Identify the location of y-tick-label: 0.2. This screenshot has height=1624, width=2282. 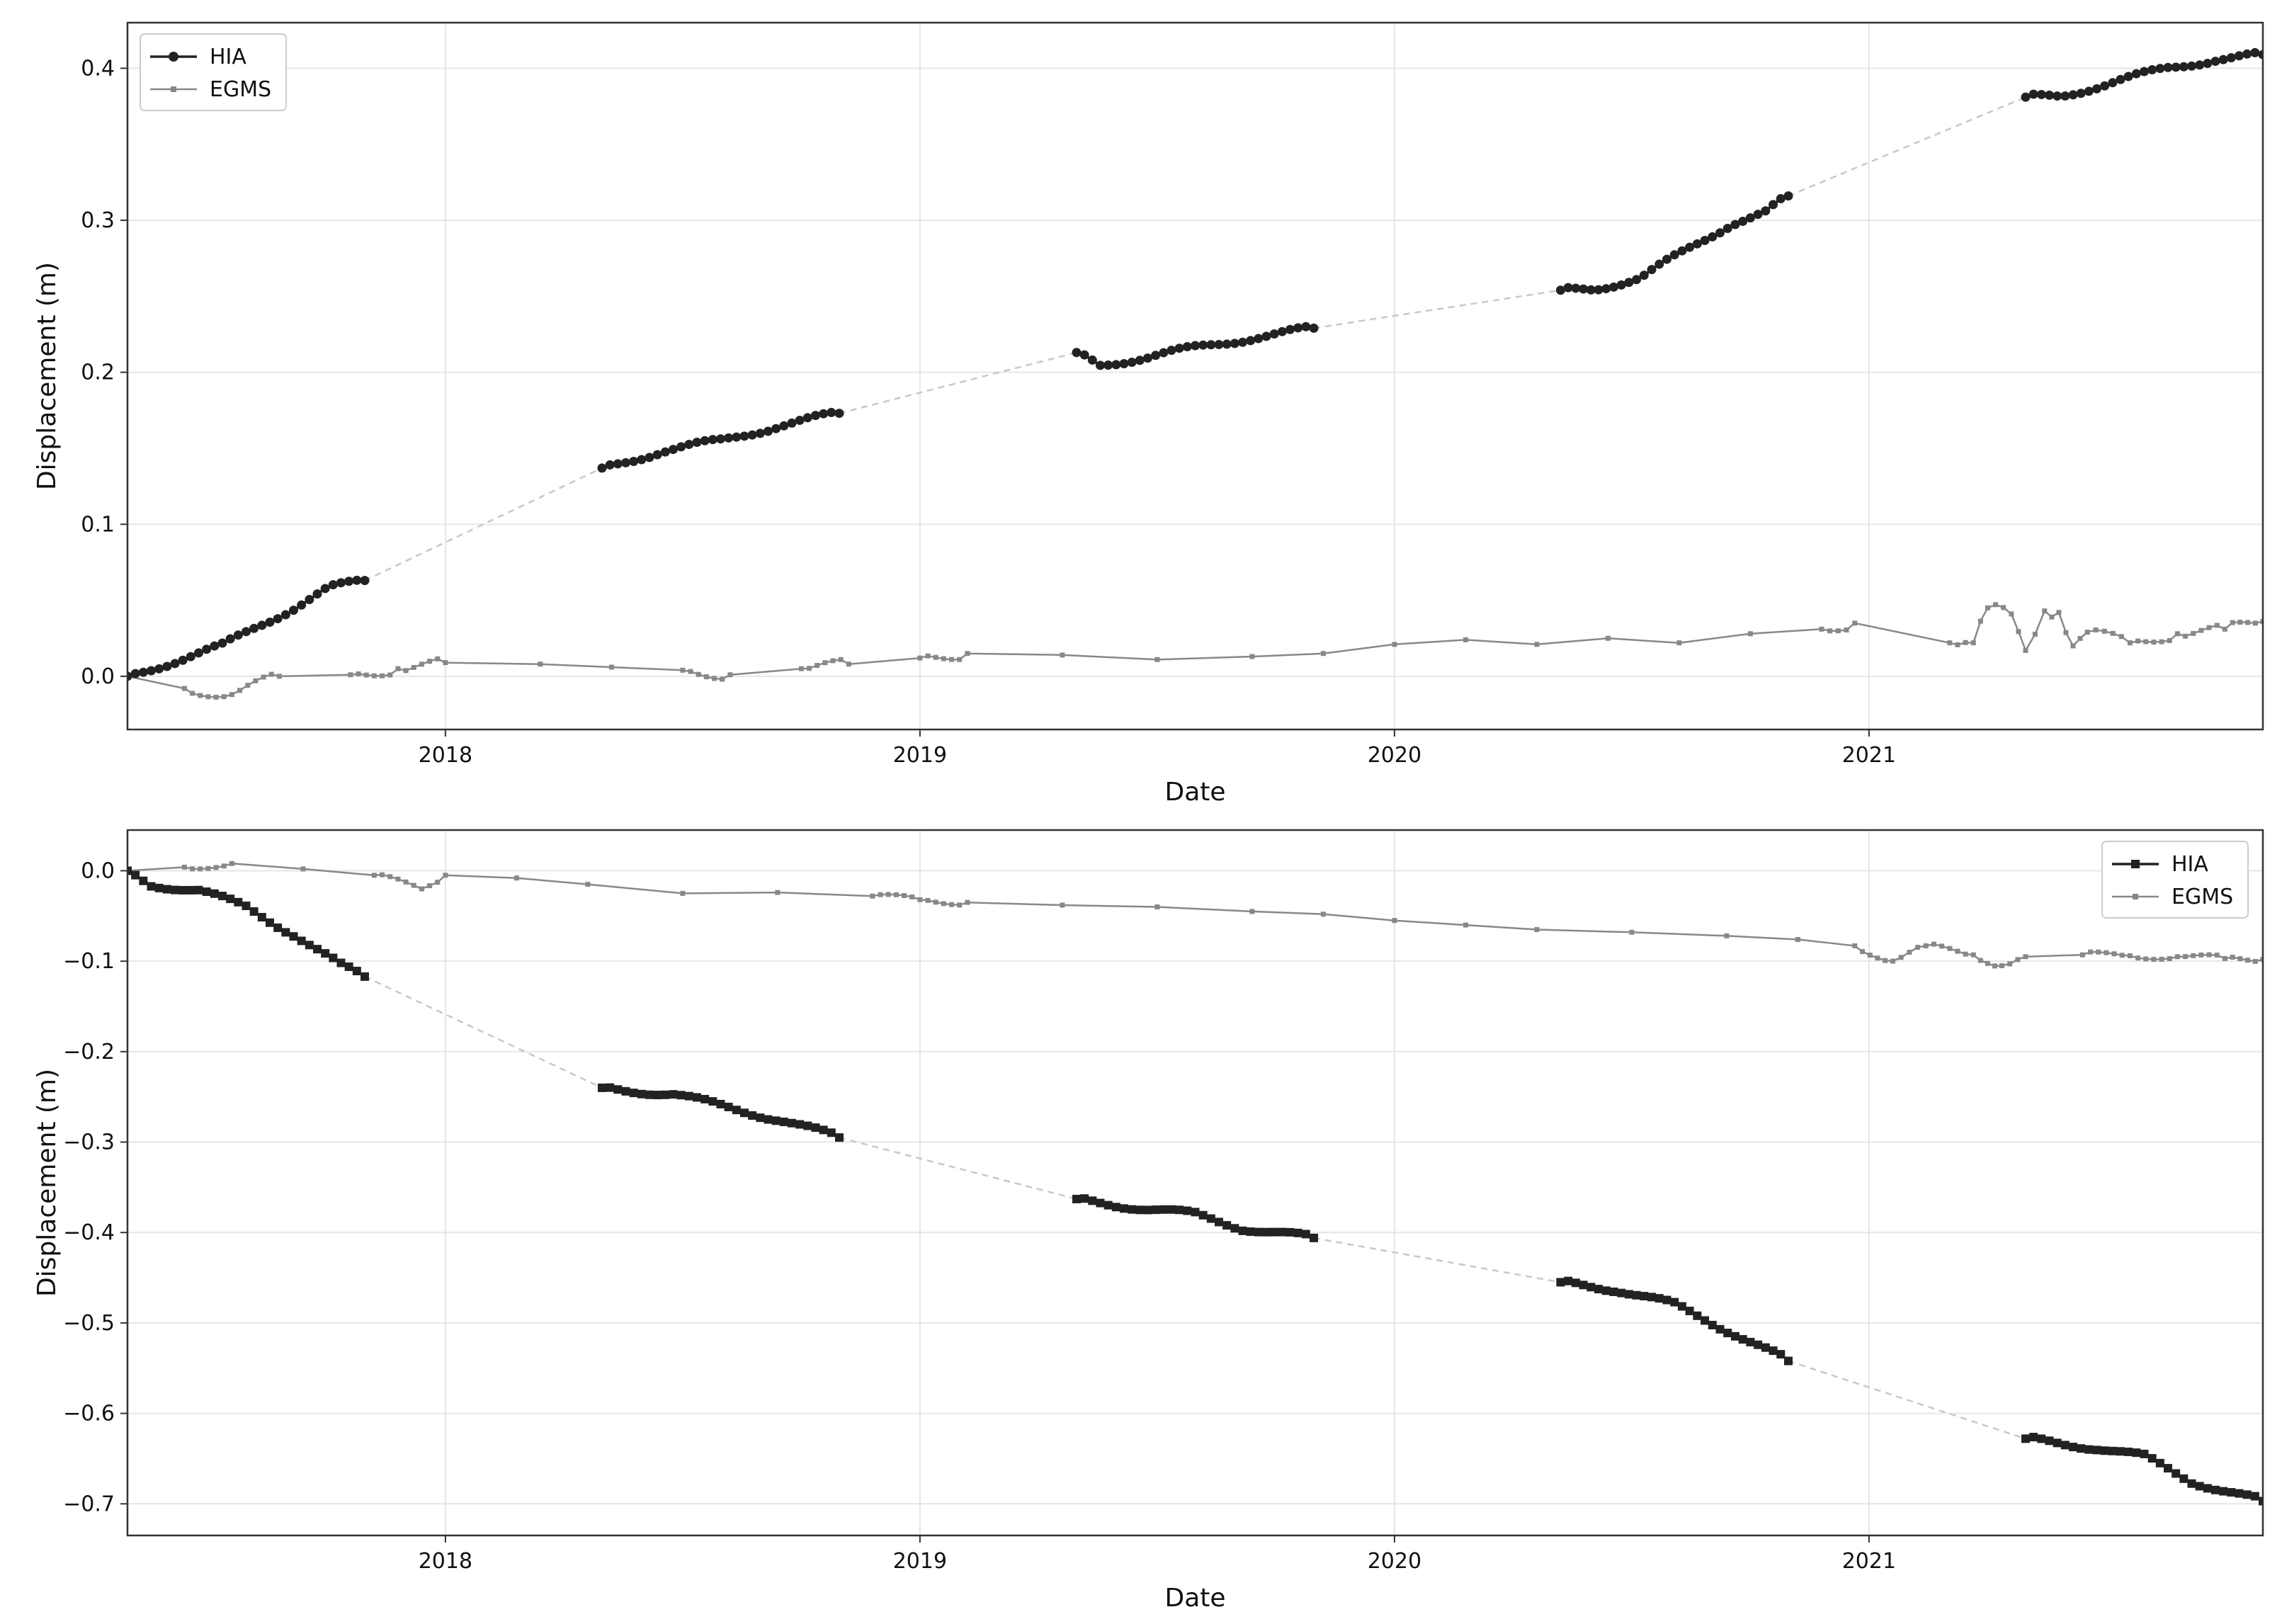
(98, 372).